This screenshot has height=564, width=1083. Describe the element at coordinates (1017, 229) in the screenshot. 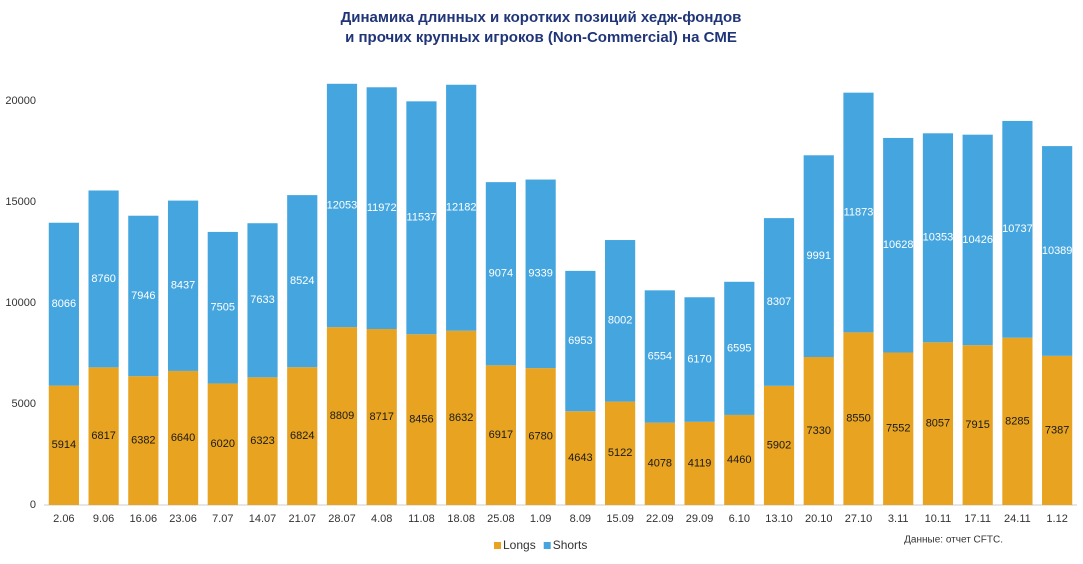

I see `data-label: 10737` at that location.